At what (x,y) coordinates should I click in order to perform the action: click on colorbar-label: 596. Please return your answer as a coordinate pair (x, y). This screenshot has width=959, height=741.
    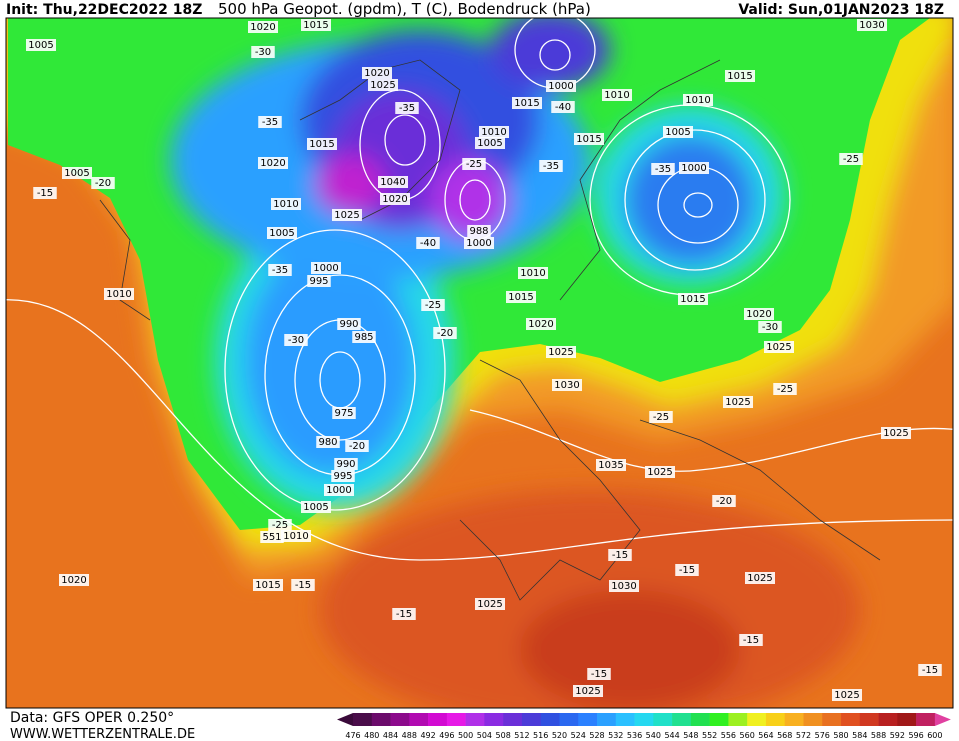
    Looking at the image, I should click on (915, 735).